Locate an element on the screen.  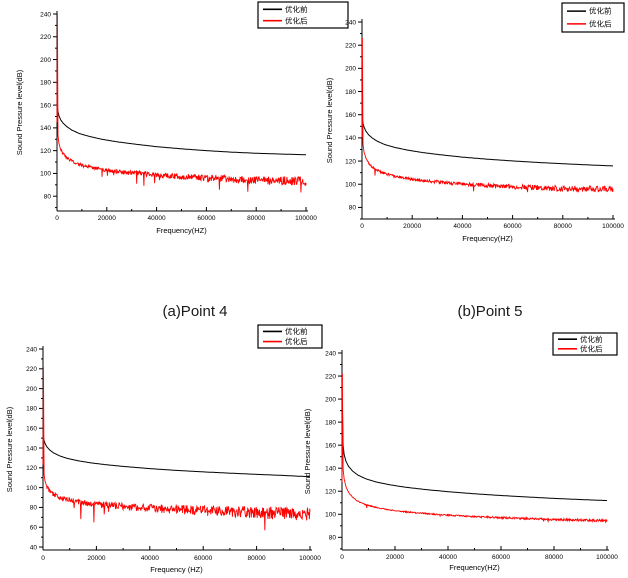
caption-point-5: (b)Point 5 is located at coordinates (490, 311).